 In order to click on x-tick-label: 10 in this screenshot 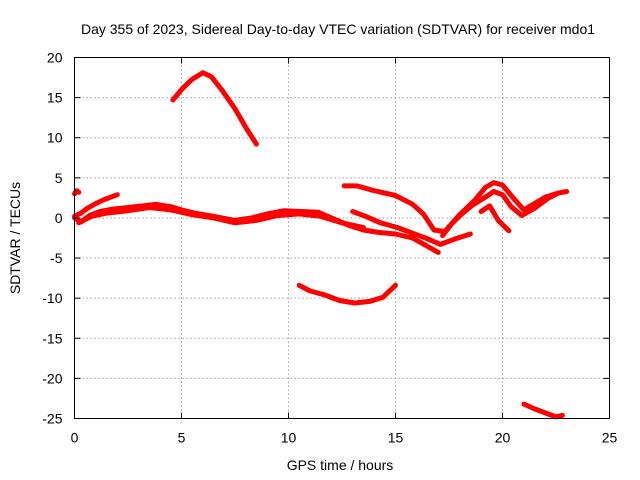, I will do `click(289, 438)`.